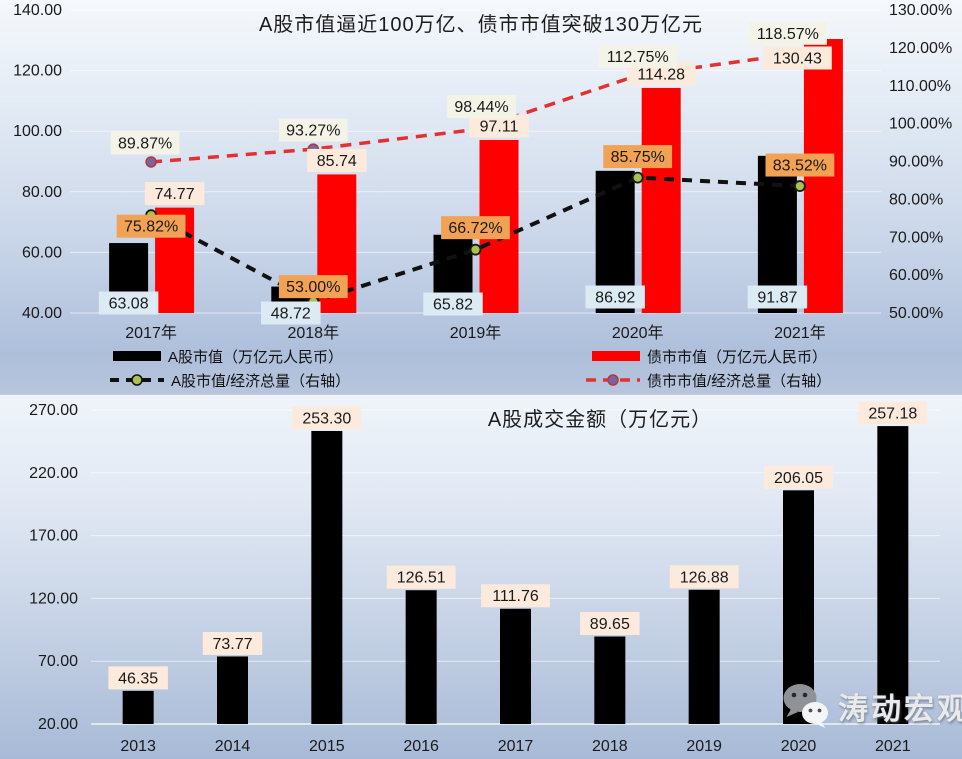  Describe the element at coordinates (151, 162) in the screenshot. I see `bond-gdp-marker` at that location.